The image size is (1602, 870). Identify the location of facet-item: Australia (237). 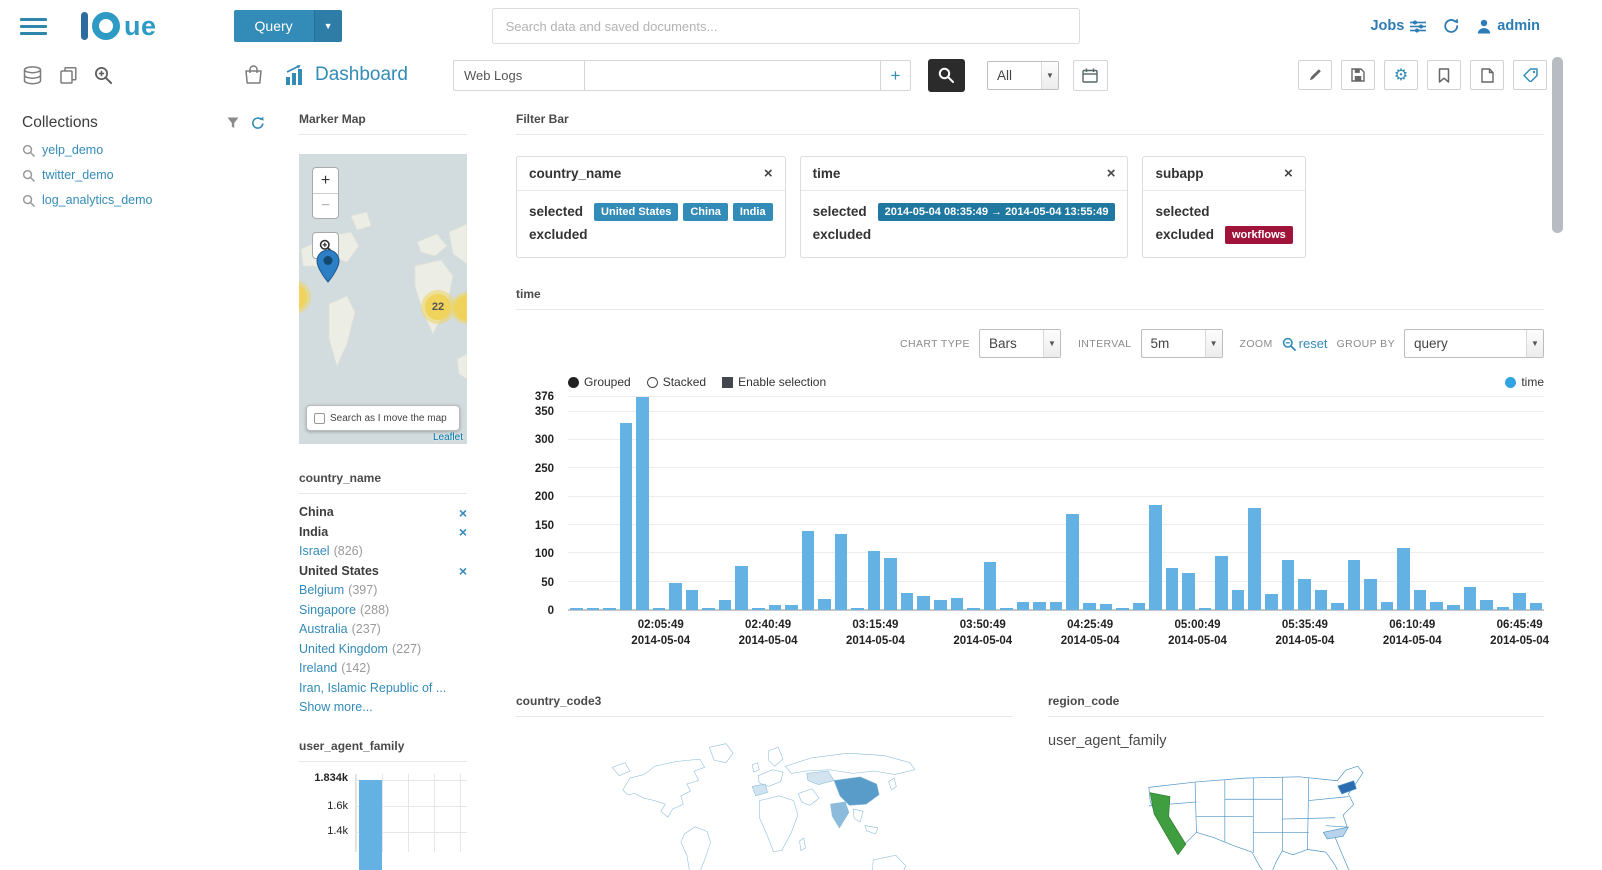
(383, 630).